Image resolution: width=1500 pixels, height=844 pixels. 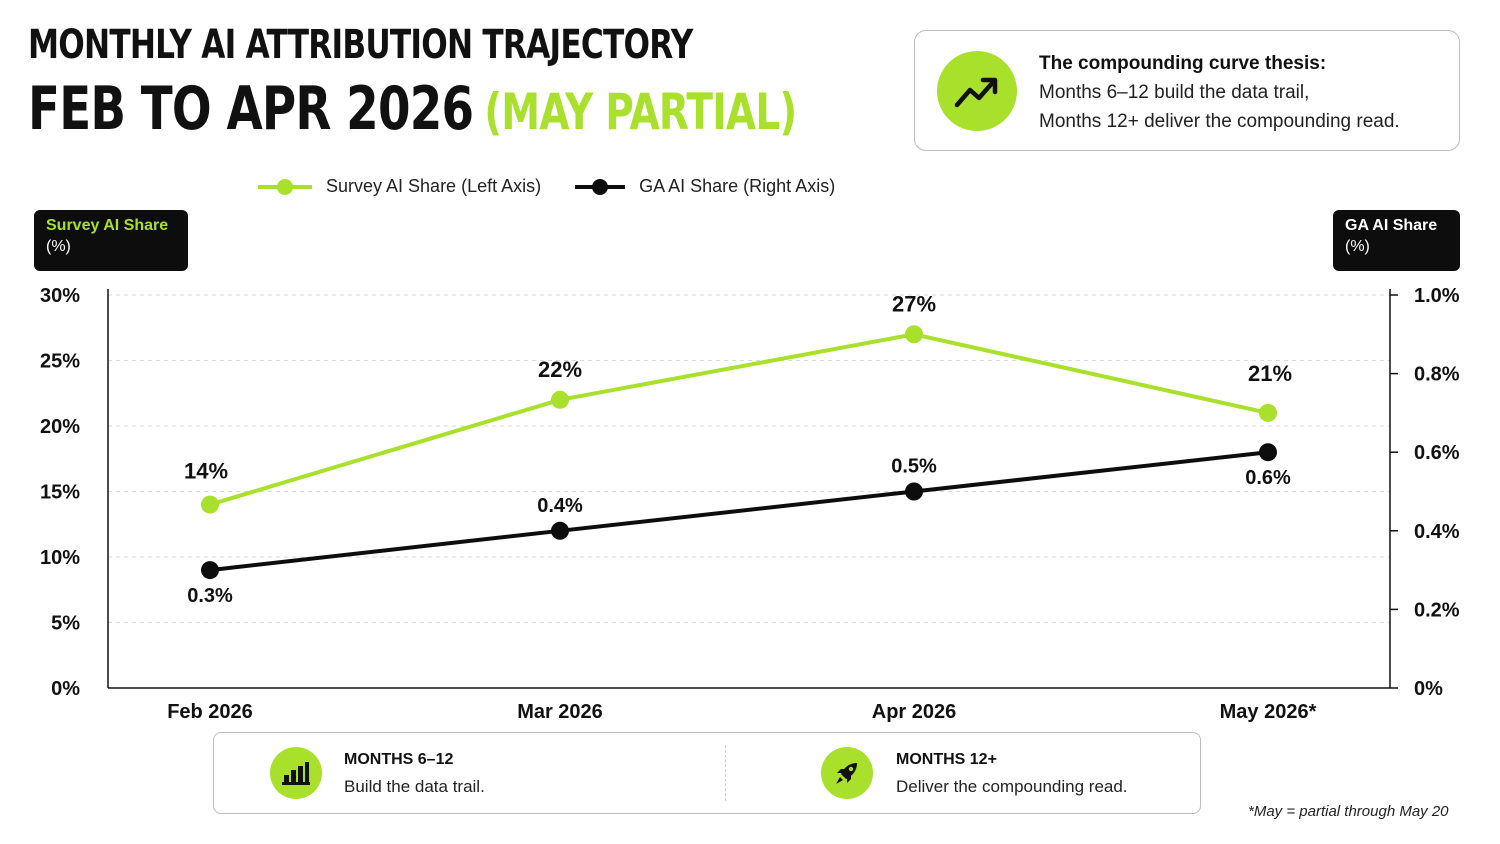 I want to click on right-axis-title: GA AI Share, so click(x=1391, y=225).